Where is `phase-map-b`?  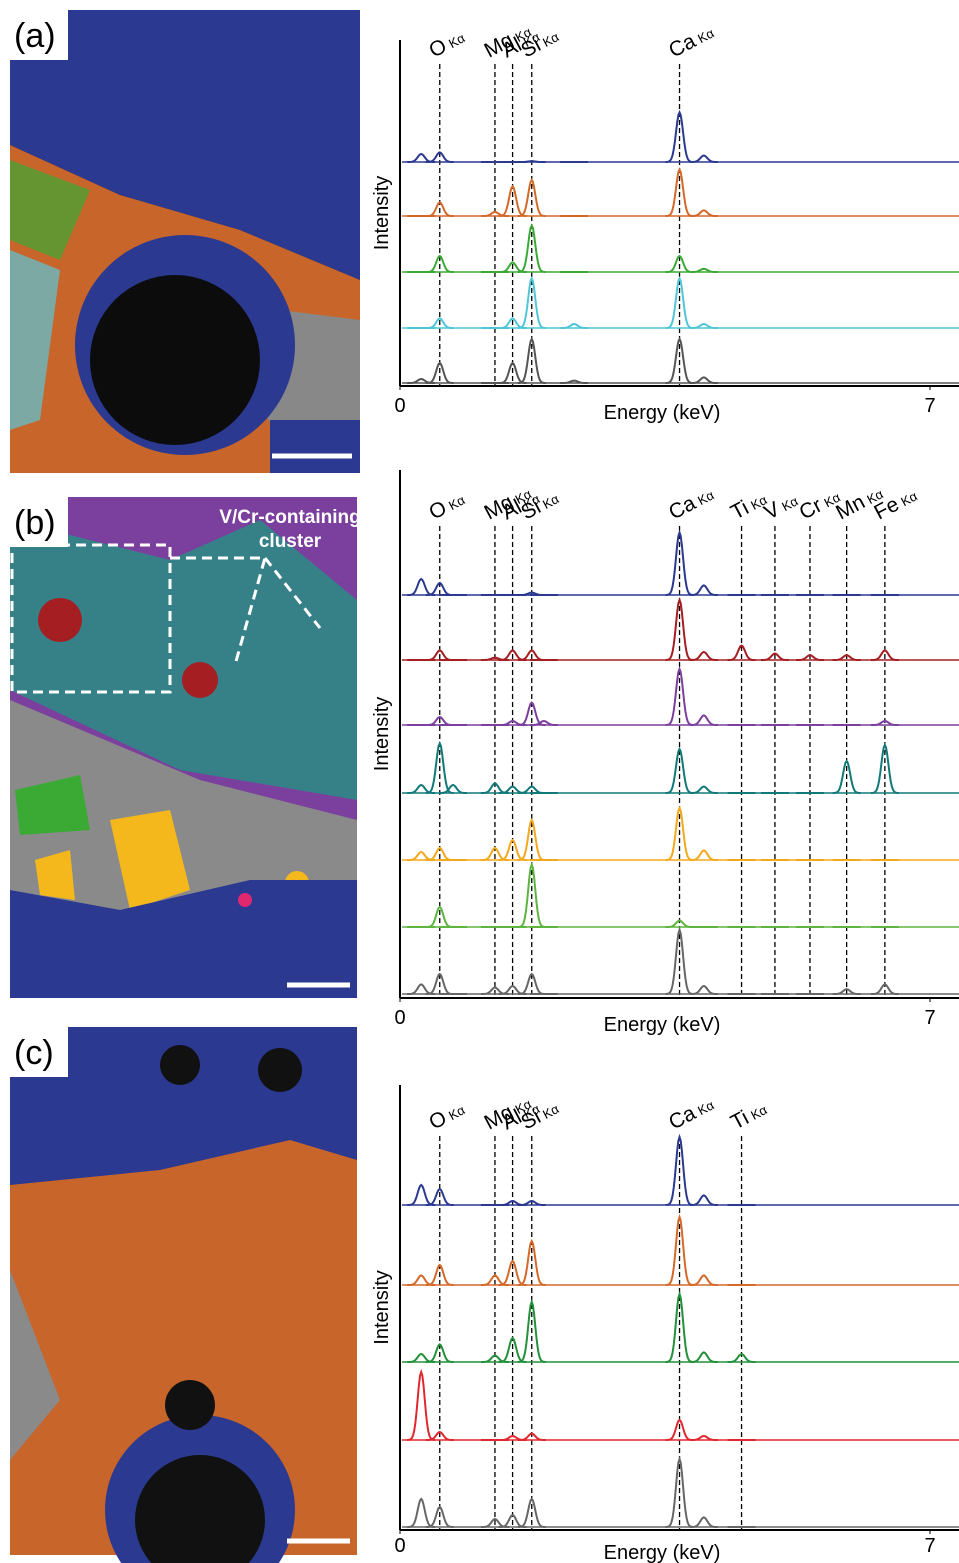
phase-map-b is located at coordinates (183, 747).